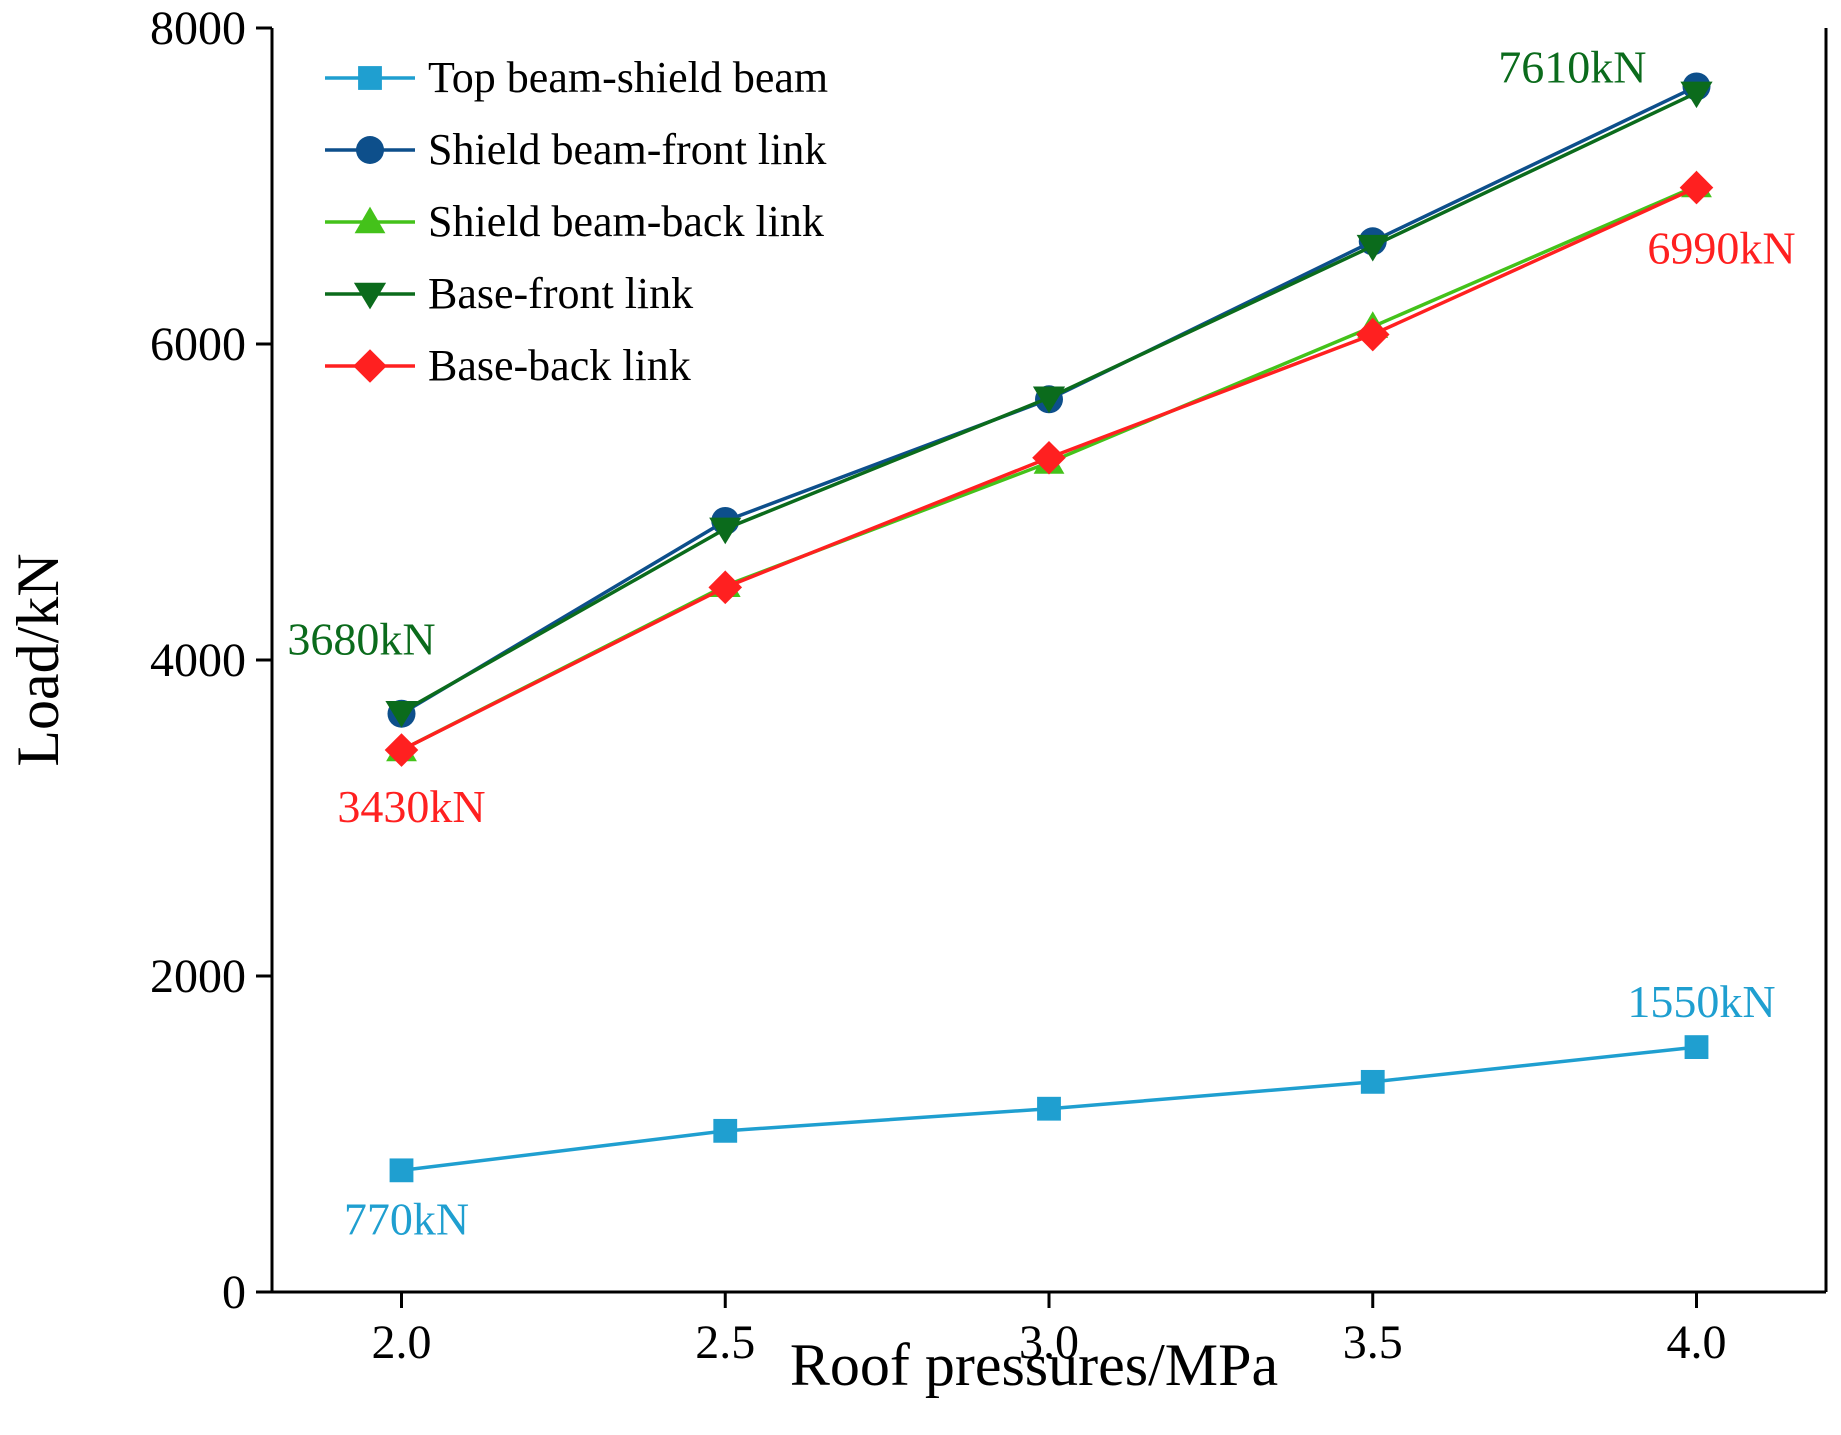 This screenshot has height=1435, width=1841. I want to click on x-tick-label: 2.5, so click(725, 1342).